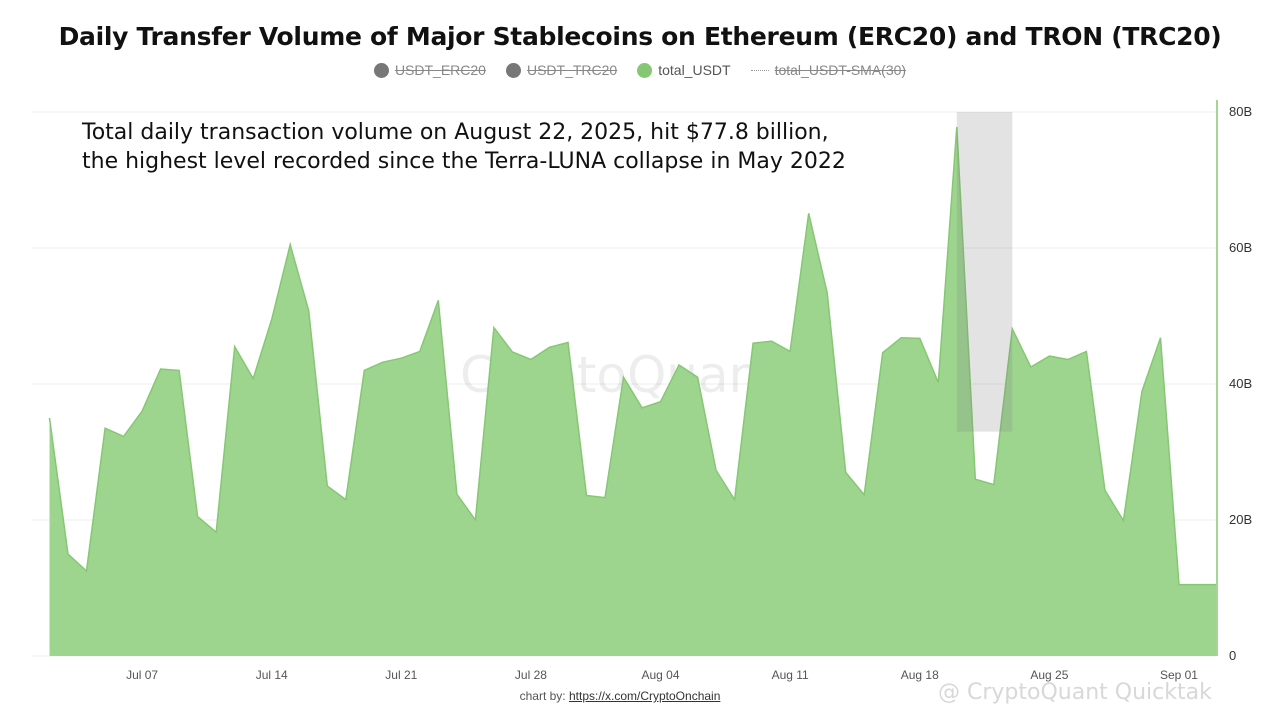 The width and height of the screenshot is (1280, 720). What do you see at coordinates (840, 70) in the screenshot?
I see `legend-label: total_USDT-SMA(30)` at bounding box center [840, 70].